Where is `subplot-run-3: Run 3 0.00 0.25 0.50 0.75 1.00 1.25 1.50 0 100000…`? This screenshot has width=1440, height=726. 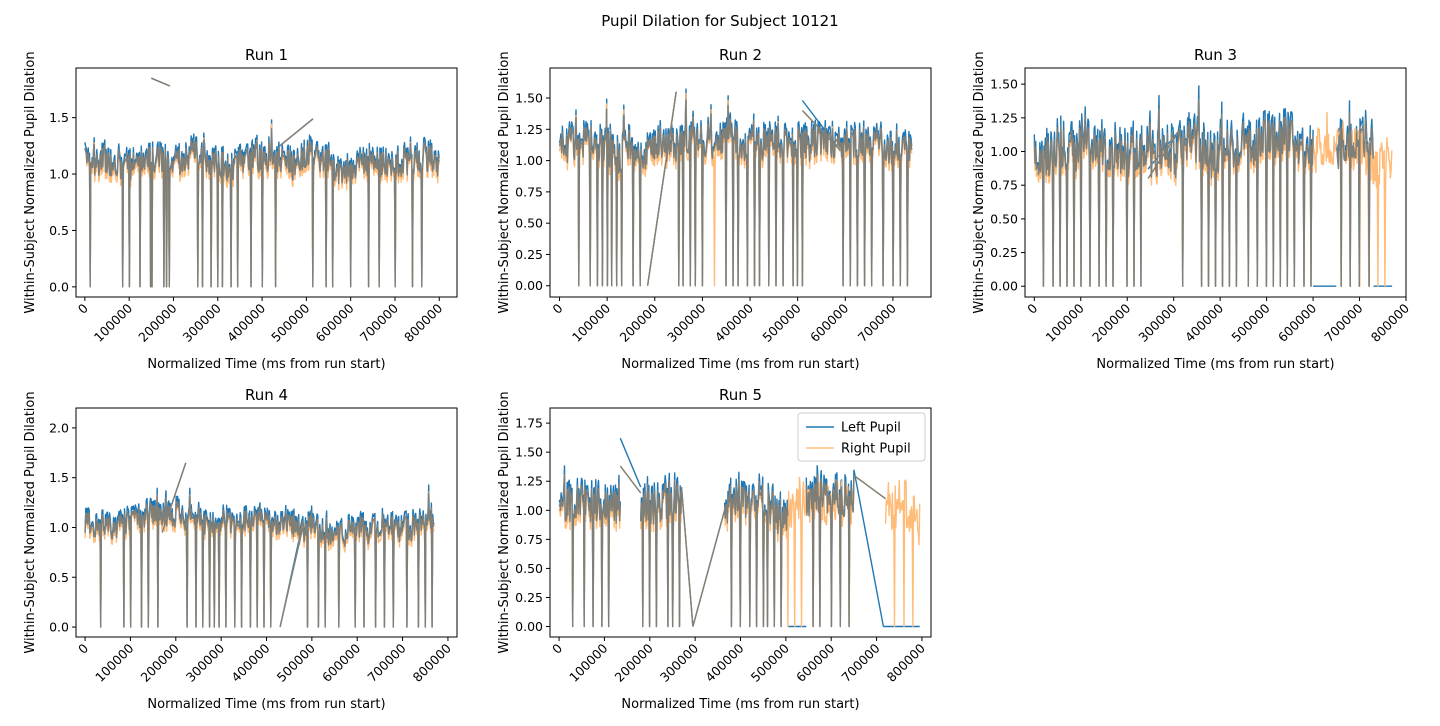 subplot-run-3: Run 3 0.00 0.25 0.50 0.75 1.00 1.25 1.50 0 100000… is located at coordinates (1192, 209).